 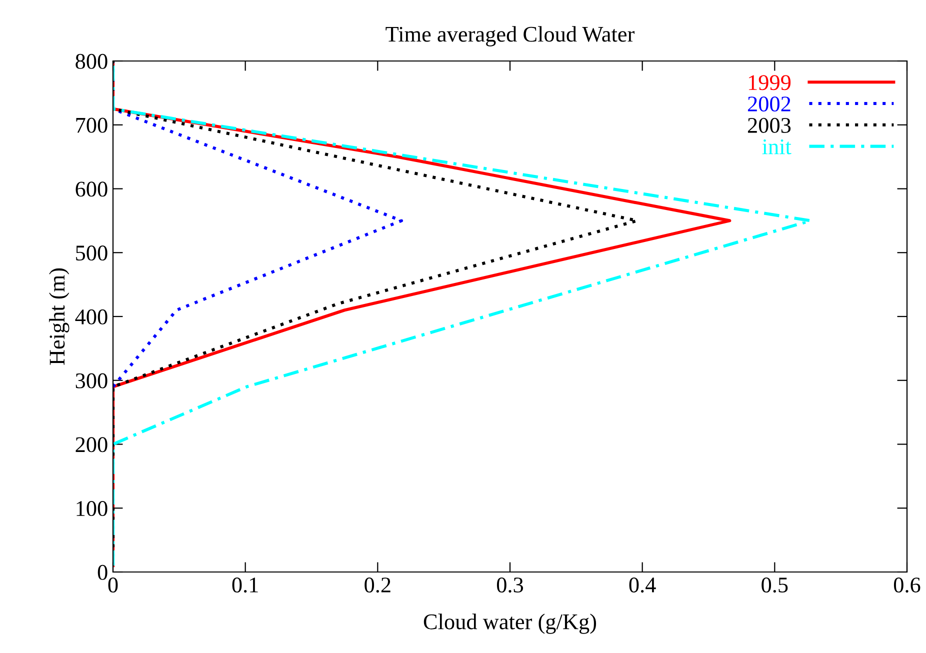 I want to click on y-tick-label: 800, so click(x=92, y=61).